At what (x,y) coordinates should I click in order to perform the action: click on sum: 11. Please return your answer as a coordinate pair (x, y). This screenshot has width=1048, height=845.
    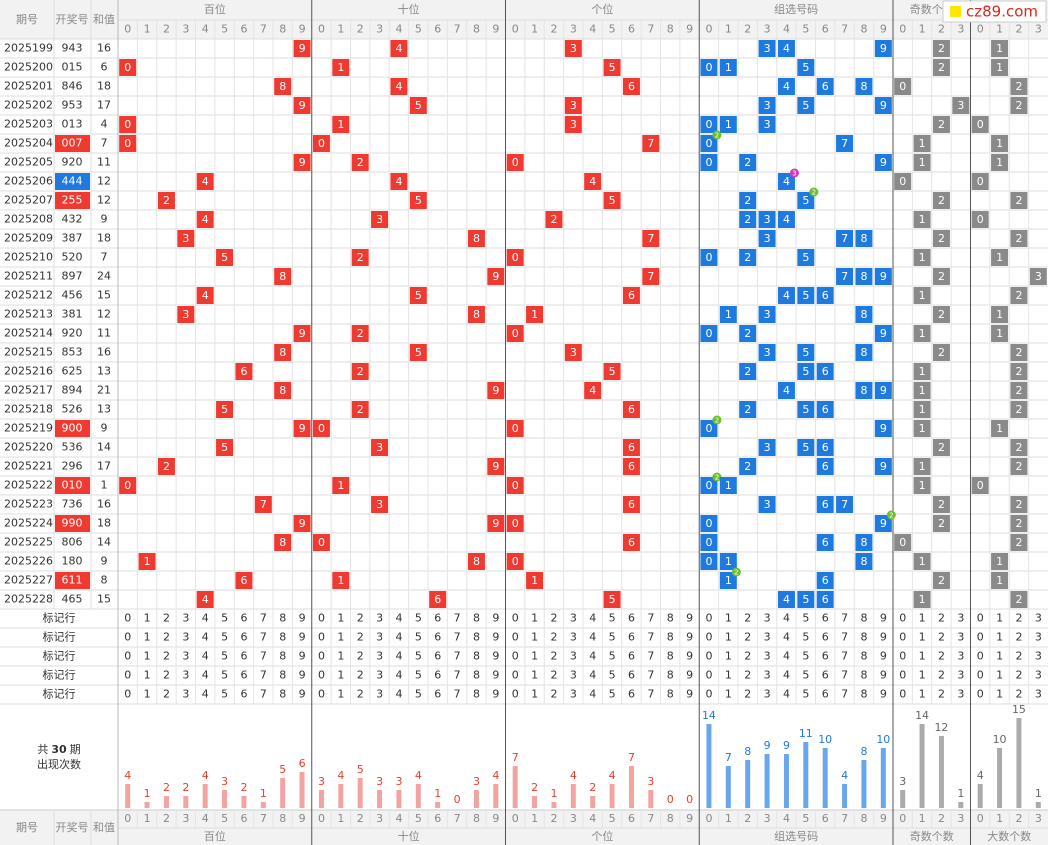
    Looking at the image, I should click on (104, 333).